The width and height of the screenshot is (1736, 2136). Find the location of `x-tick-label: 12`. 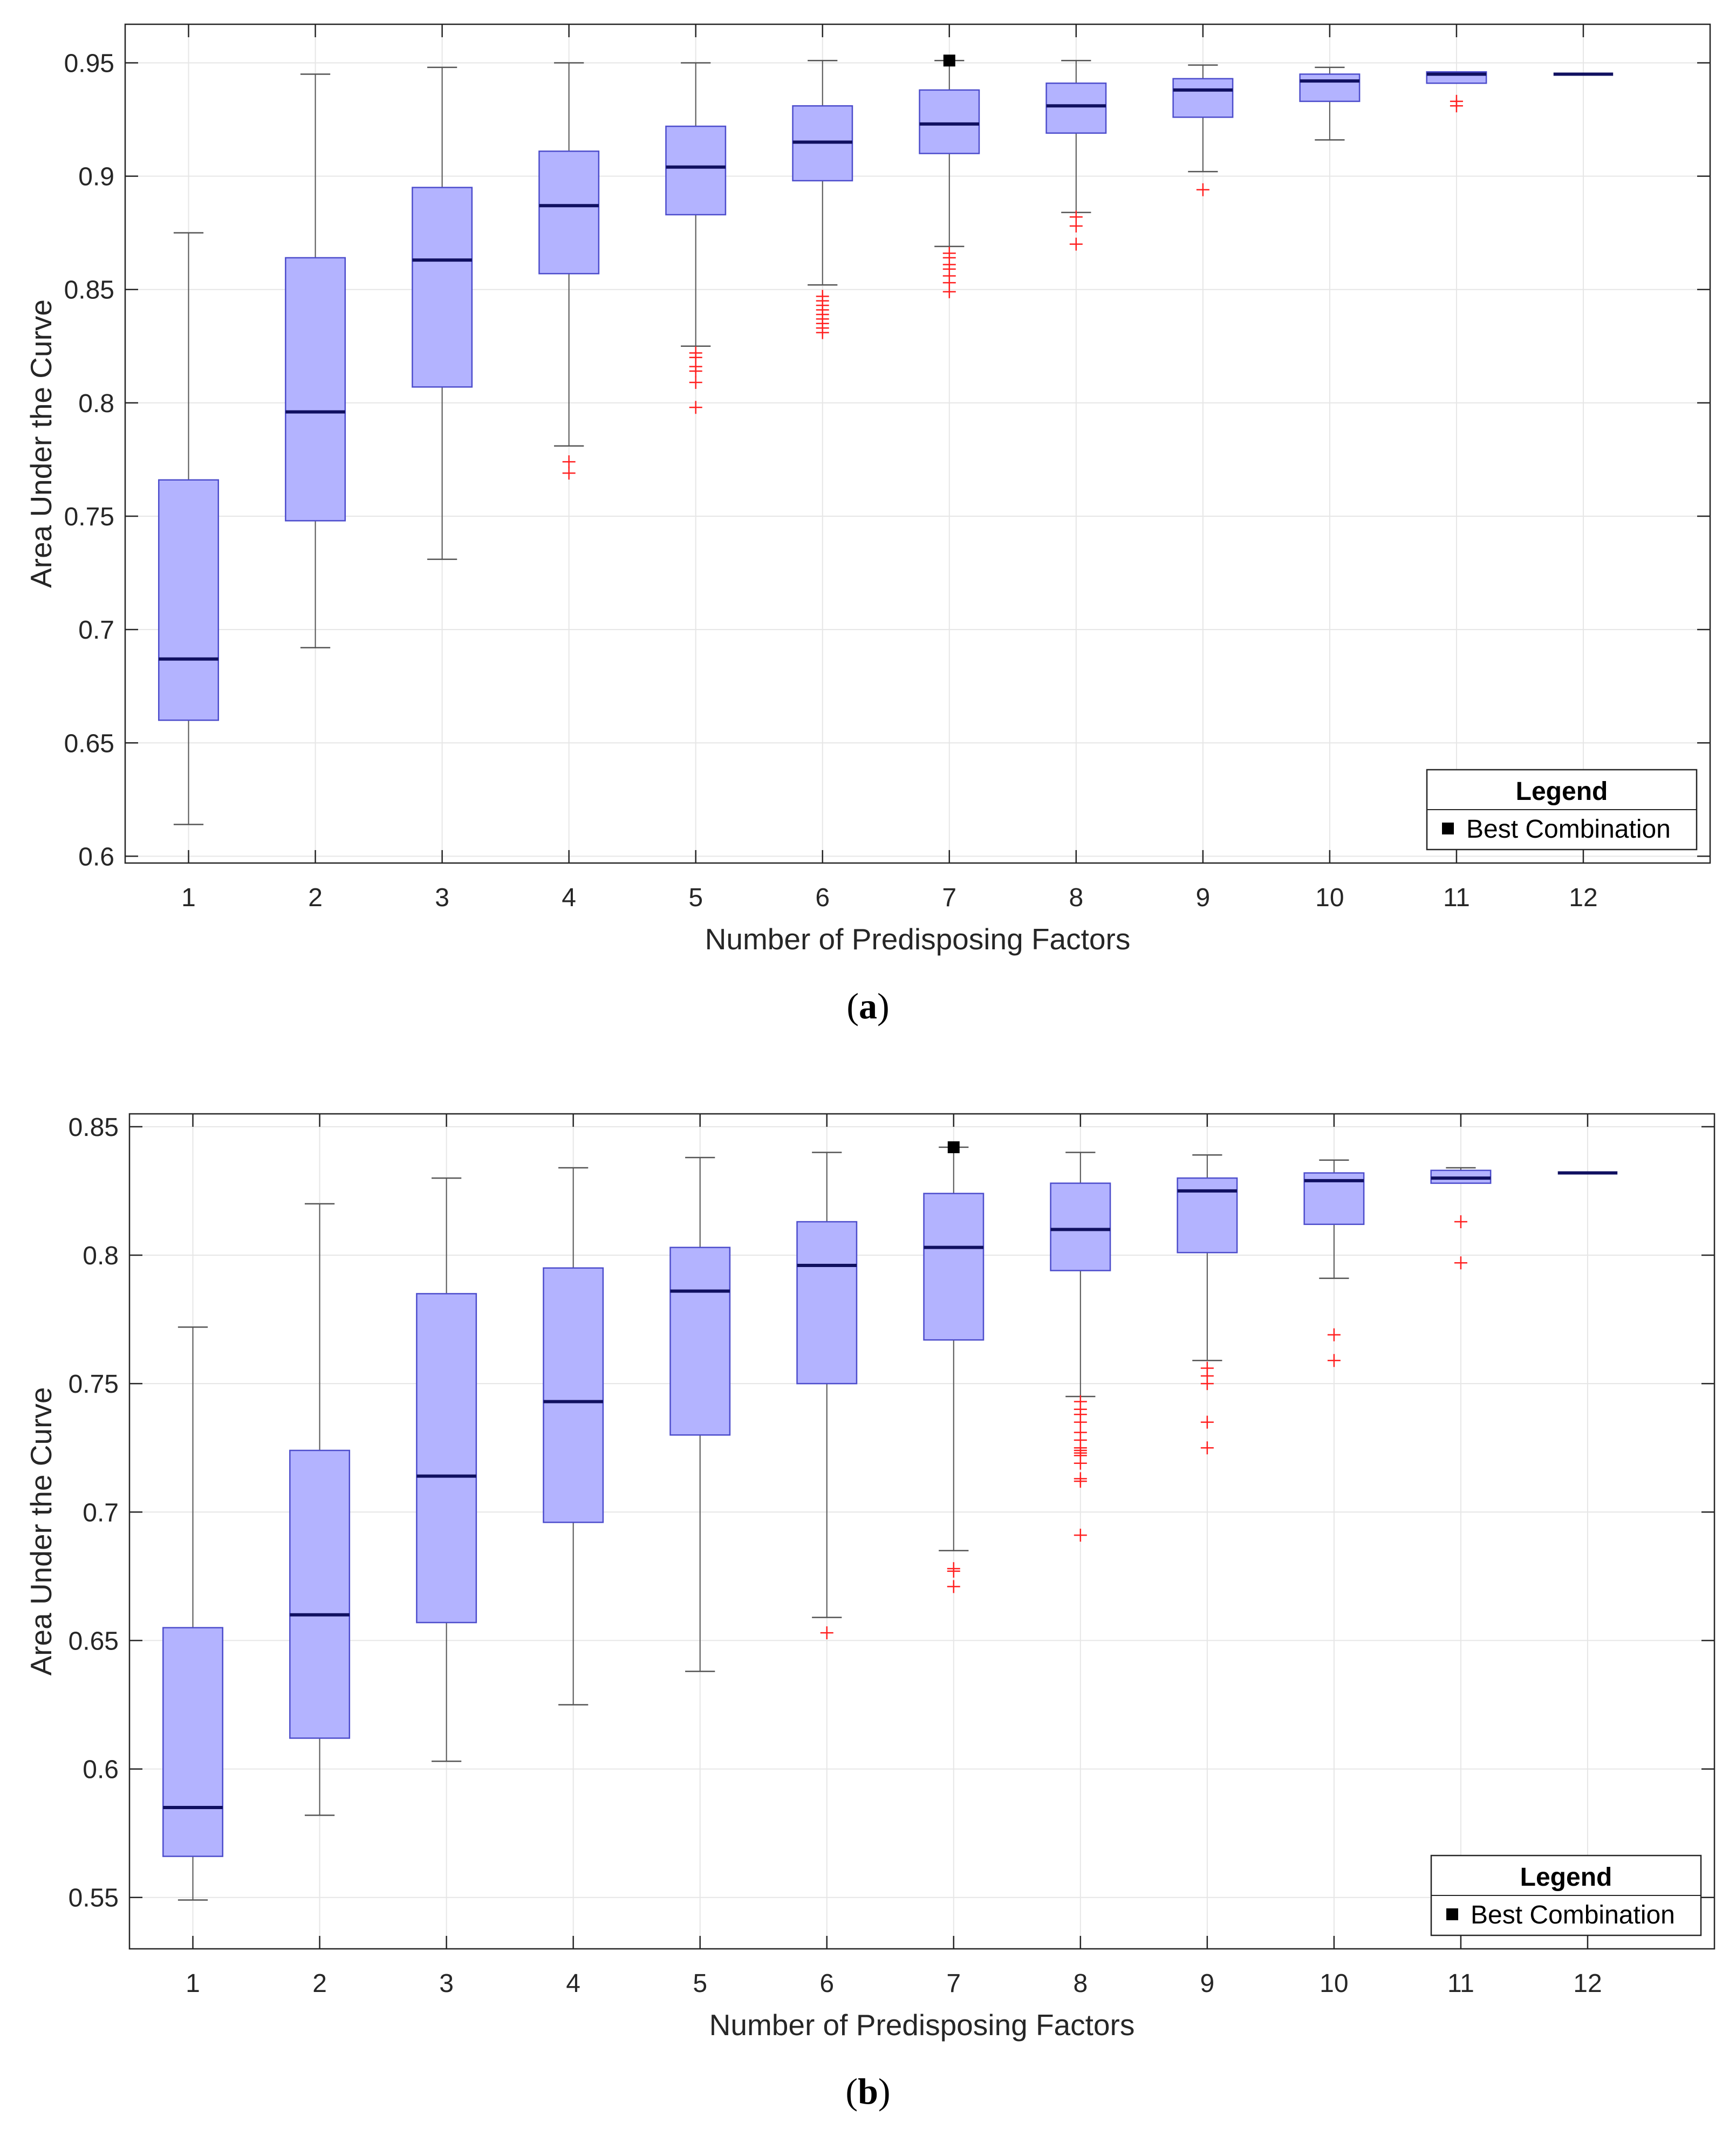

x-tick-label: 12 is located at coordinates (1583, 898).